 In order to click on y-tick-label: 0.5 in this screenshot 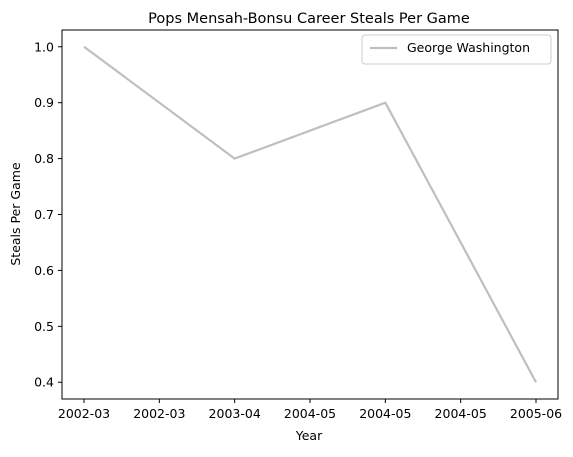, I will do `click(44, 326)`.